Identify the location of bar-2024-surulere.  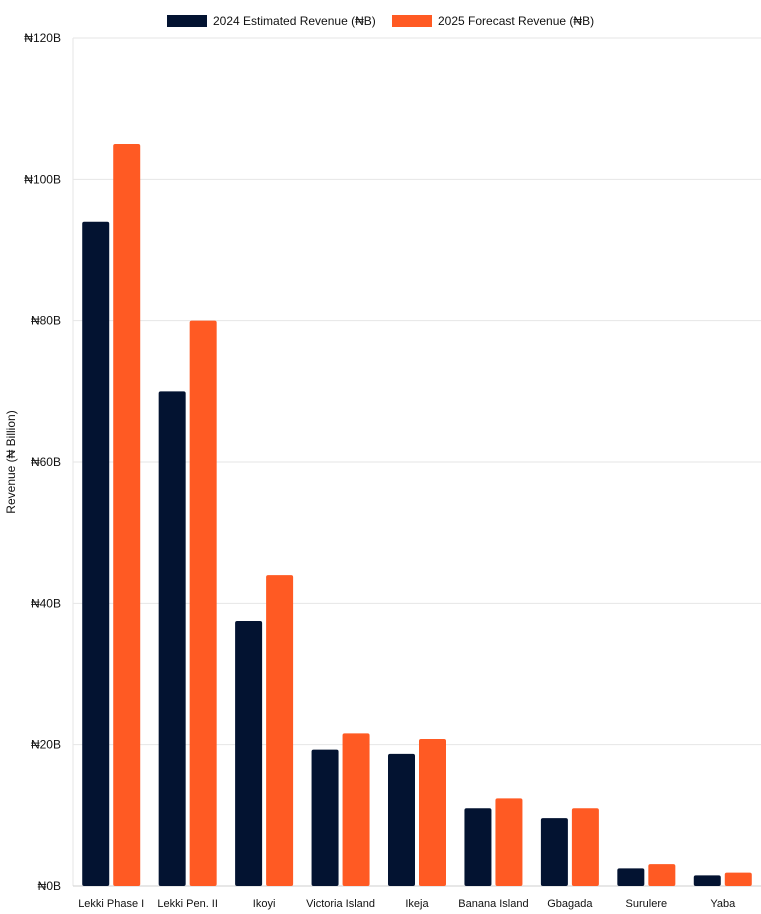
(631, 877).